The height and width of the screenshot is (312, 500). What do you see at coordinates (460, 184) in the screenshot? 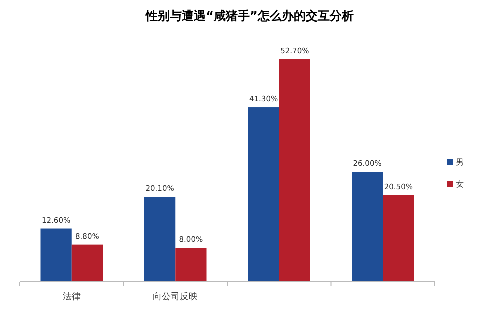
I see `legend-label: 女` at bounding box center [460, 184].